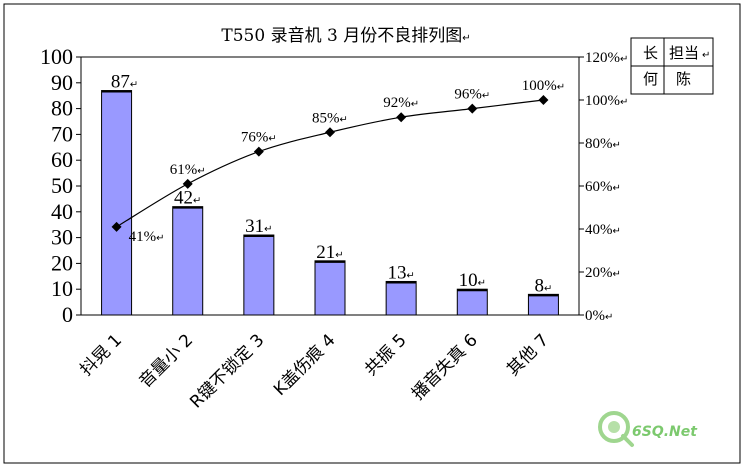  I want to click on right-tick-label: 40%↵, so click(603, 230).